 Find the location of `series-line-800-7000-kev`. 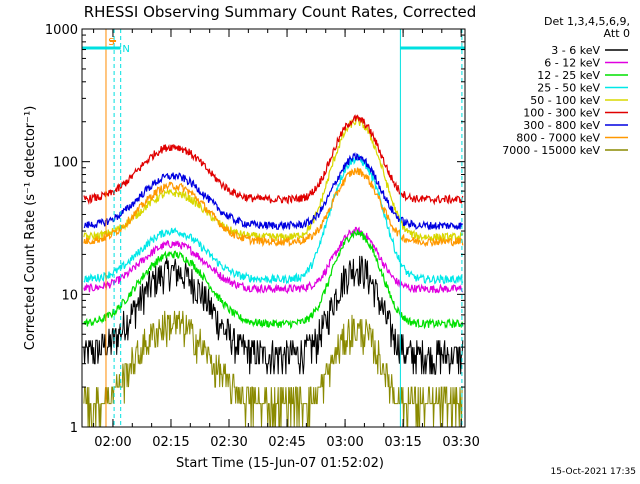

series-line-800-7000-kev is located at coordinates (273, 207).